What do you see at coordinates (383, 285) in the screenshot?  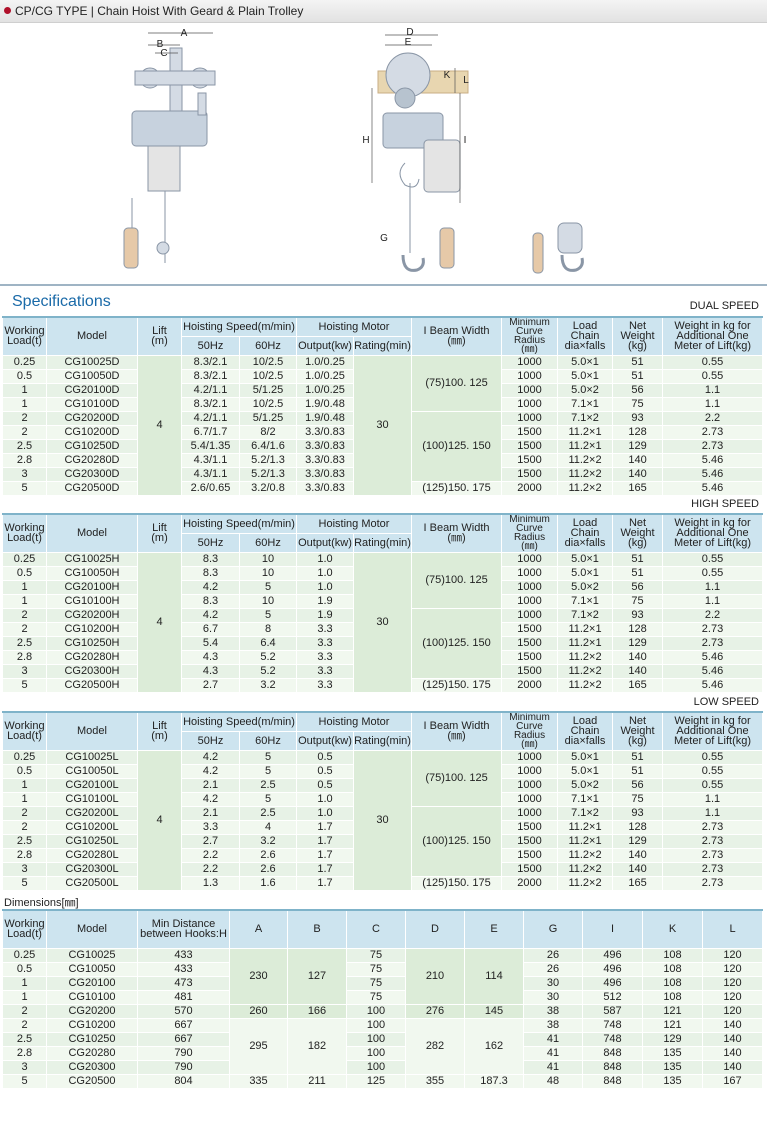 I see `divider` at bounding box center [383, 285].